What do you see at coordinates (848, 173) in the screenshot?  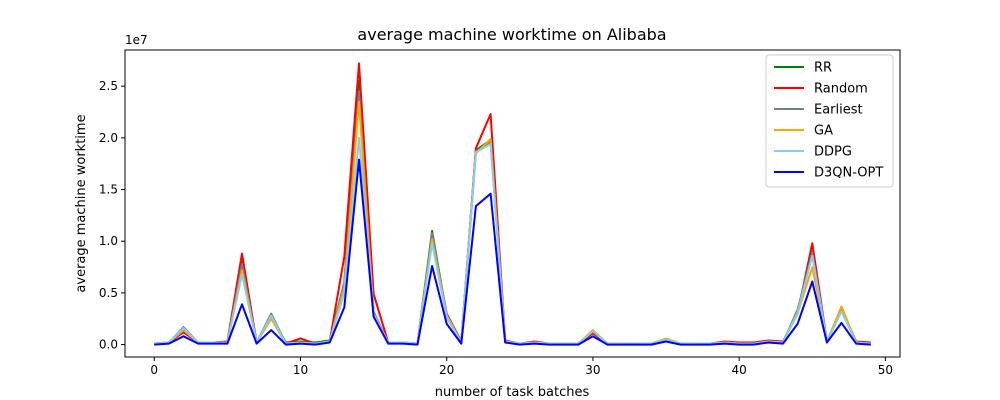 I see `legend-label: D3QN-OPT` at bounding box center [848, 173].